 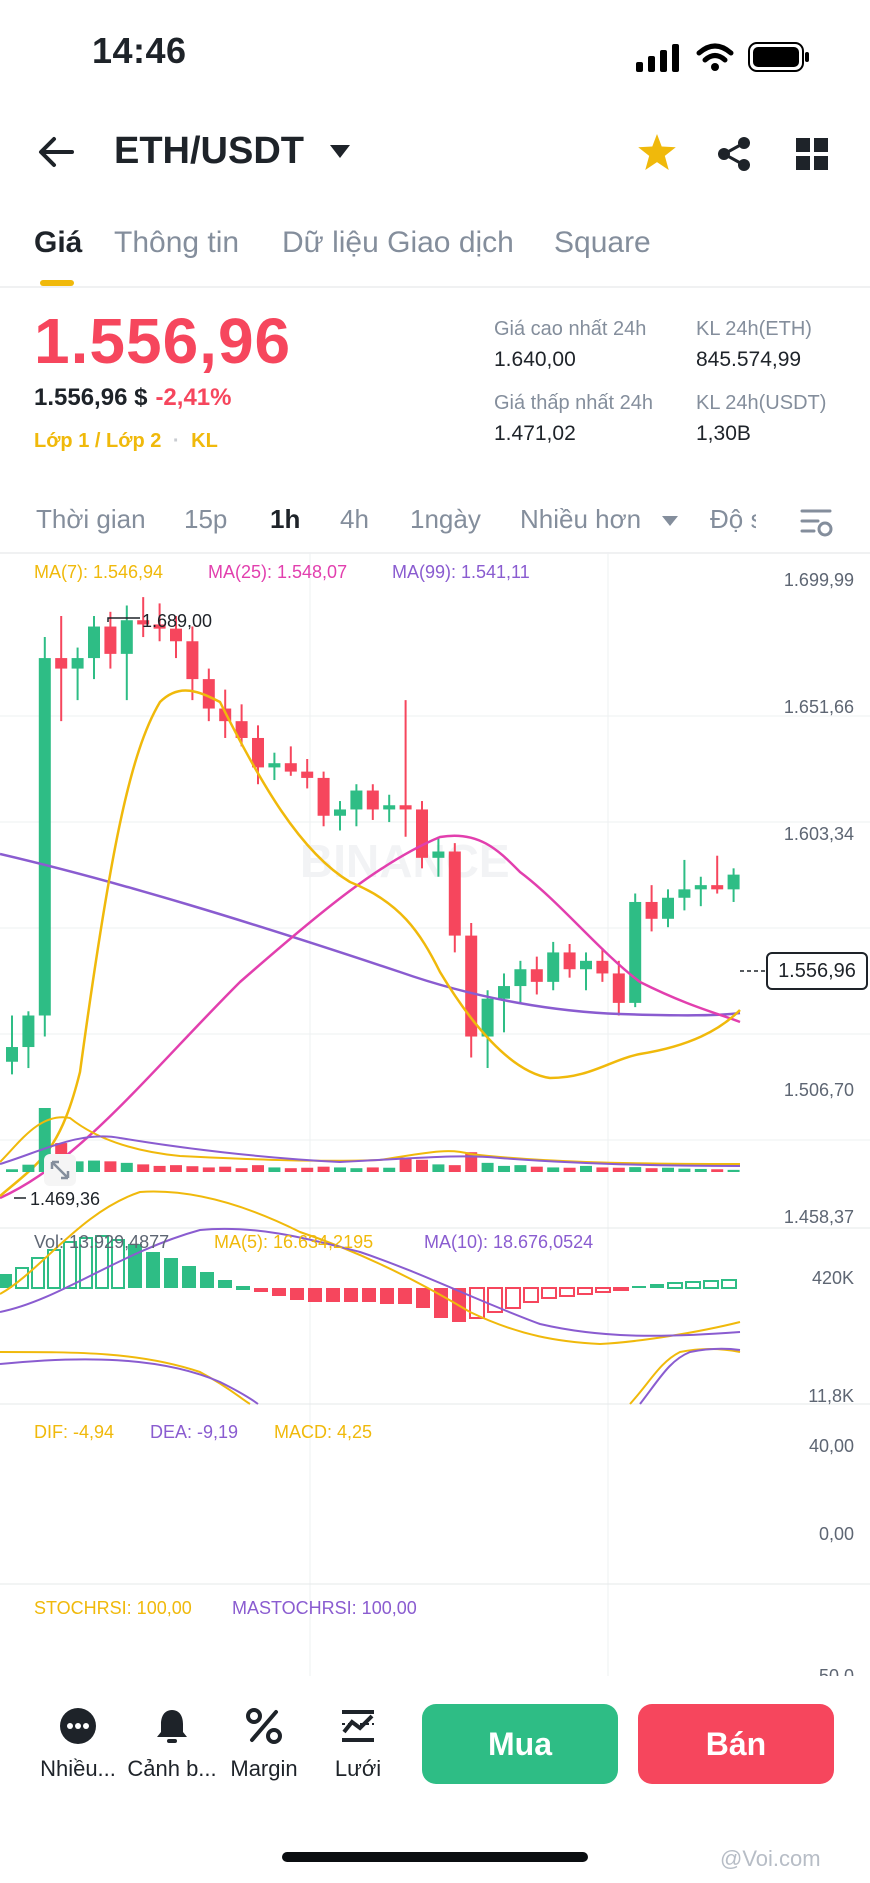 What do you see at coordinates (370, 1268) in the screenshot?
I see `macd-dif-line` at bounding box center [370, 1268].